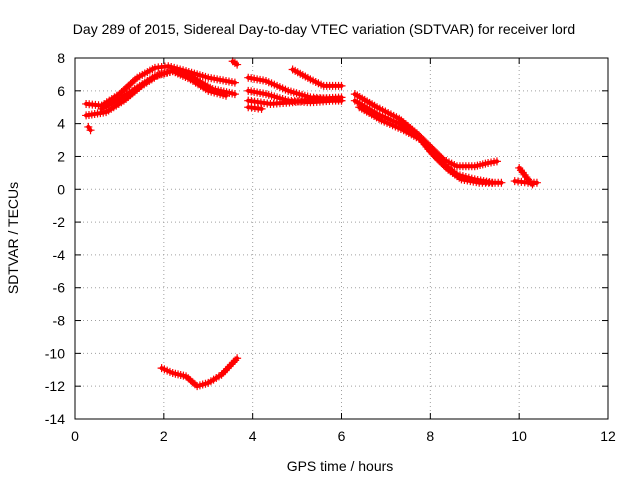 The width and height of the screenshot is (640, 480). Describe the element at coordinates (317, 77) in the screenshot. I see `series-arc-2e` at that location.